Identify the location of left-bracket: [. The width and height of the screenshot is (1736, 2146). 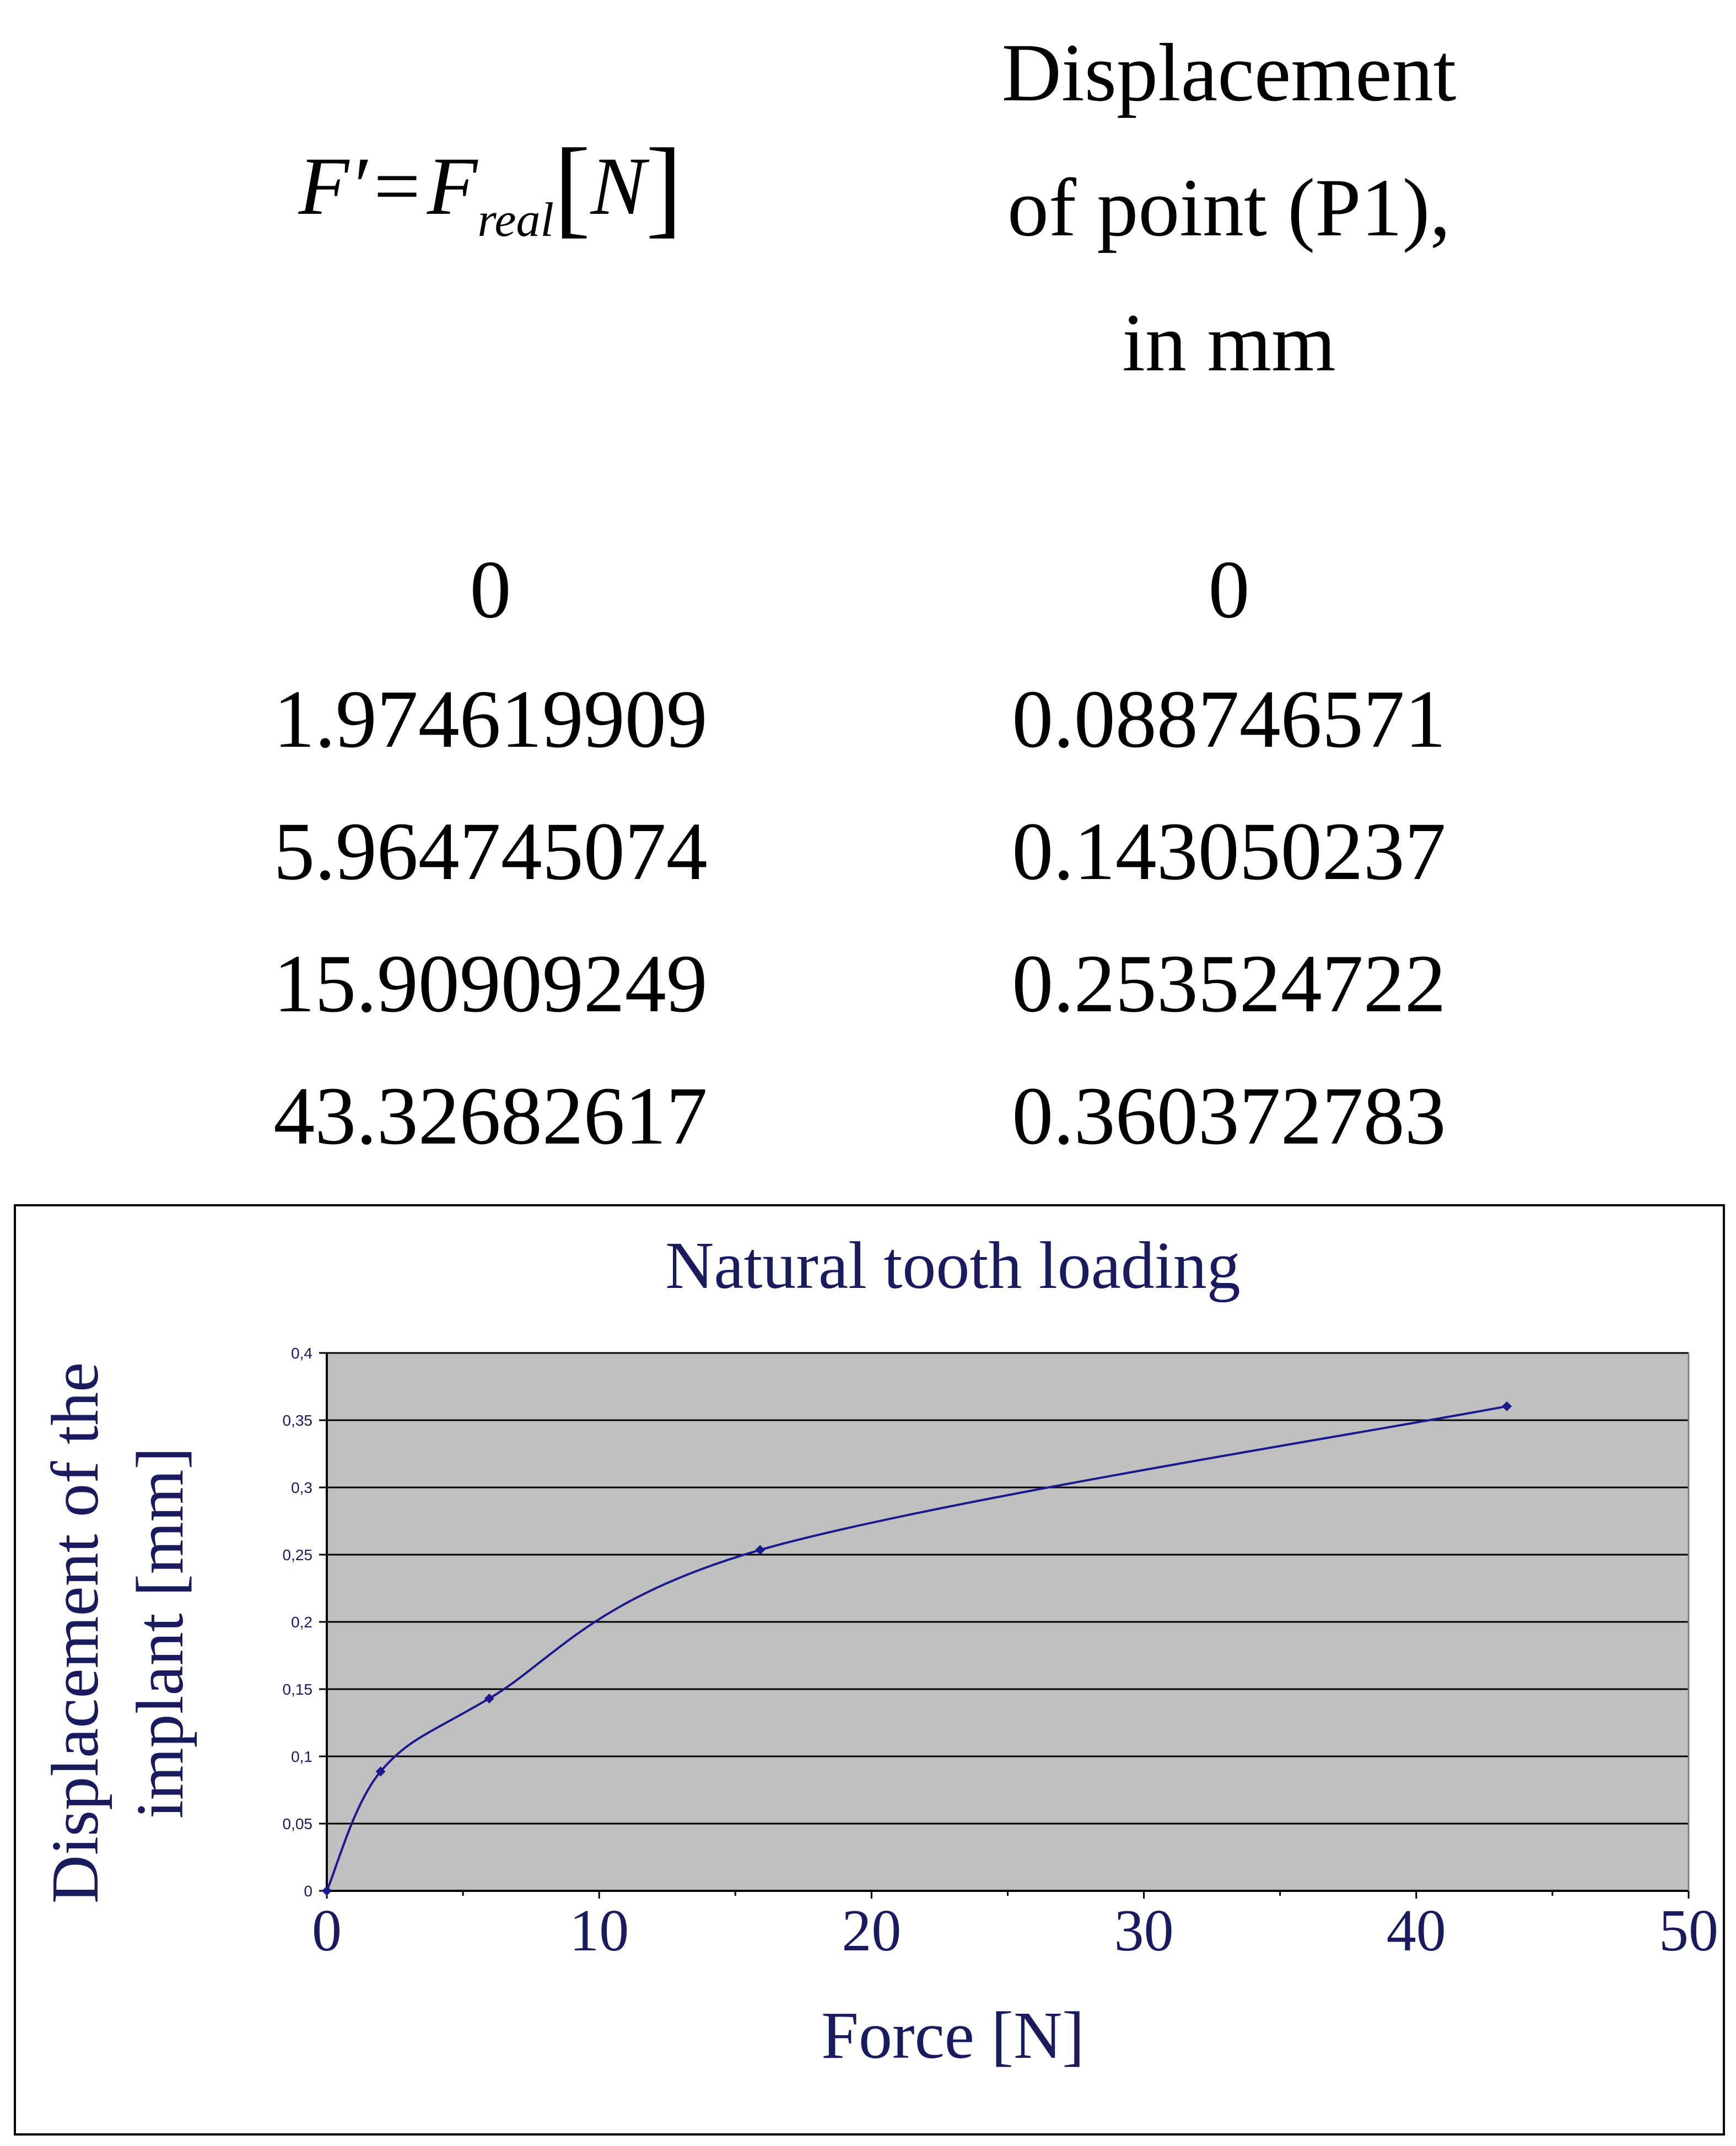
(572, 187).